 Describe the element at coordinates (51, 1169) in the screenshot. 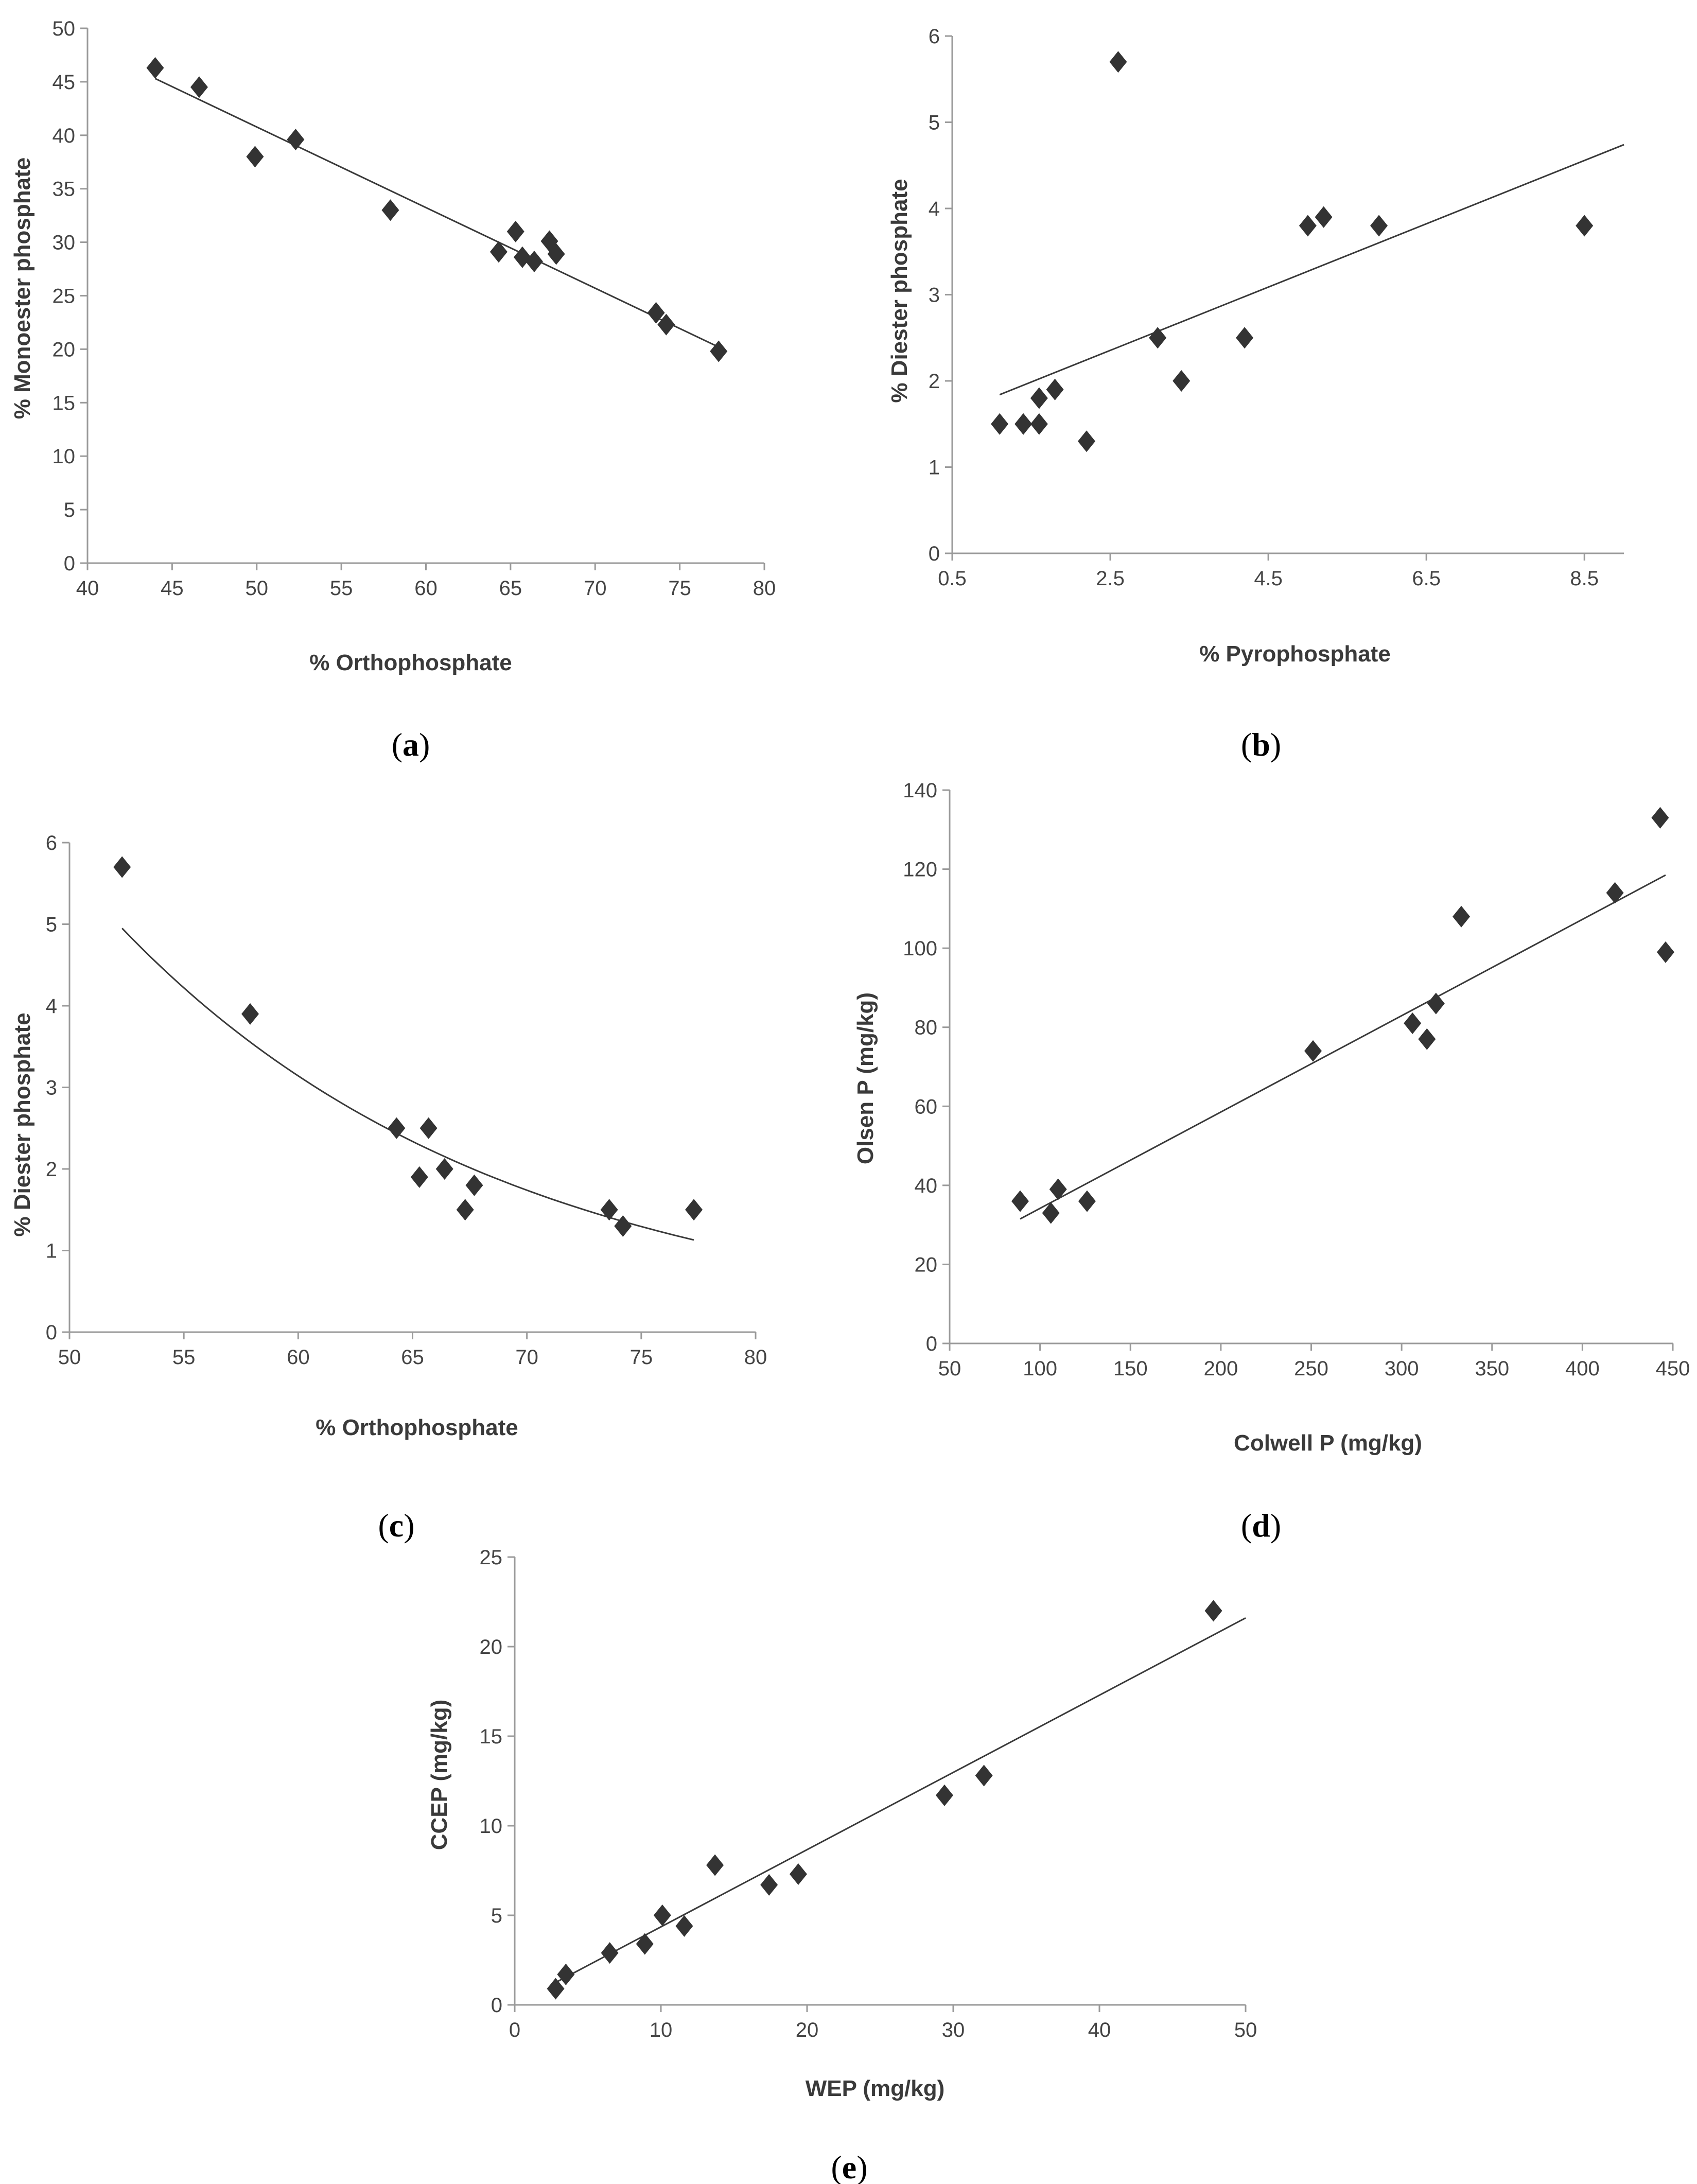

I see `panel-c-y-tick-label: 2` at that location.